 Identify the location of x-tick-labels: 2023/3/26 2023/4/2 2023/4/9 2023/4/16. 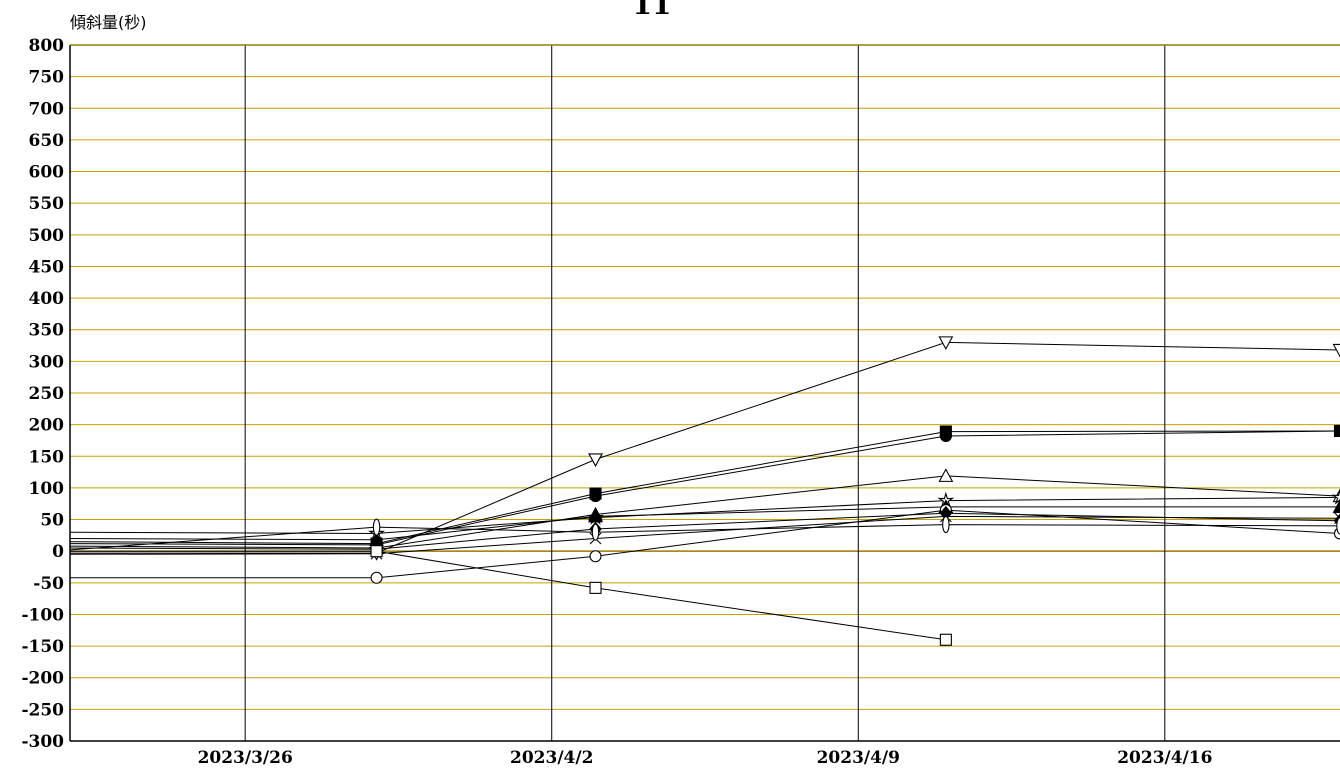
(705, 758).